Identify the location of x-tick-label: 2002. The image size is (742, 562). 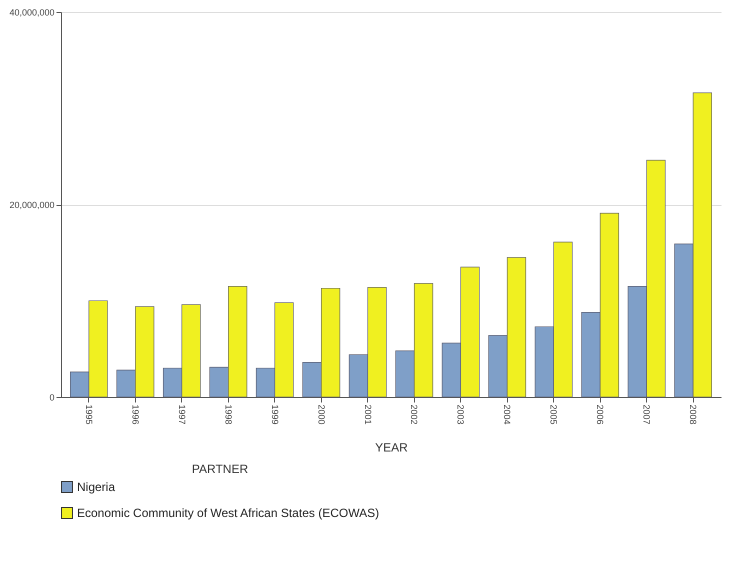
(414, 414).